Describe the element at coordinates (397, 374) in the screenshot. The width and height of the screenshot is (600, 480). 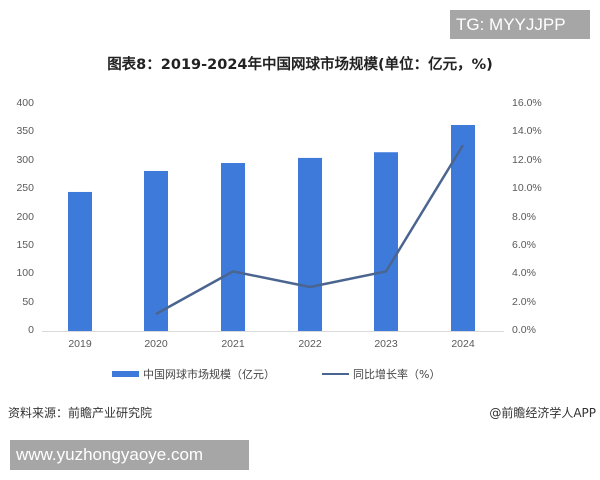
I see `legend-label-growth-rate: 同比增长率（%）` at that location.